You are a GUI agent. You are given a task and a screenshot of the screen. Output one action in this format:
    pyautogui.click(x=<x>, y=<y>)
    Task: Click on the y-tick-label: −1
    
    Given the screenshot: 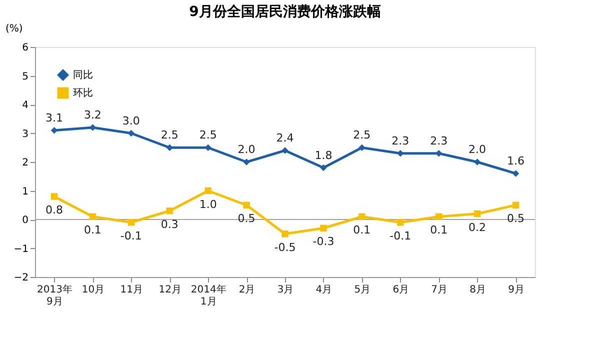 What is the action you would take?
    pyautogui.click(x=21, y=249)
    